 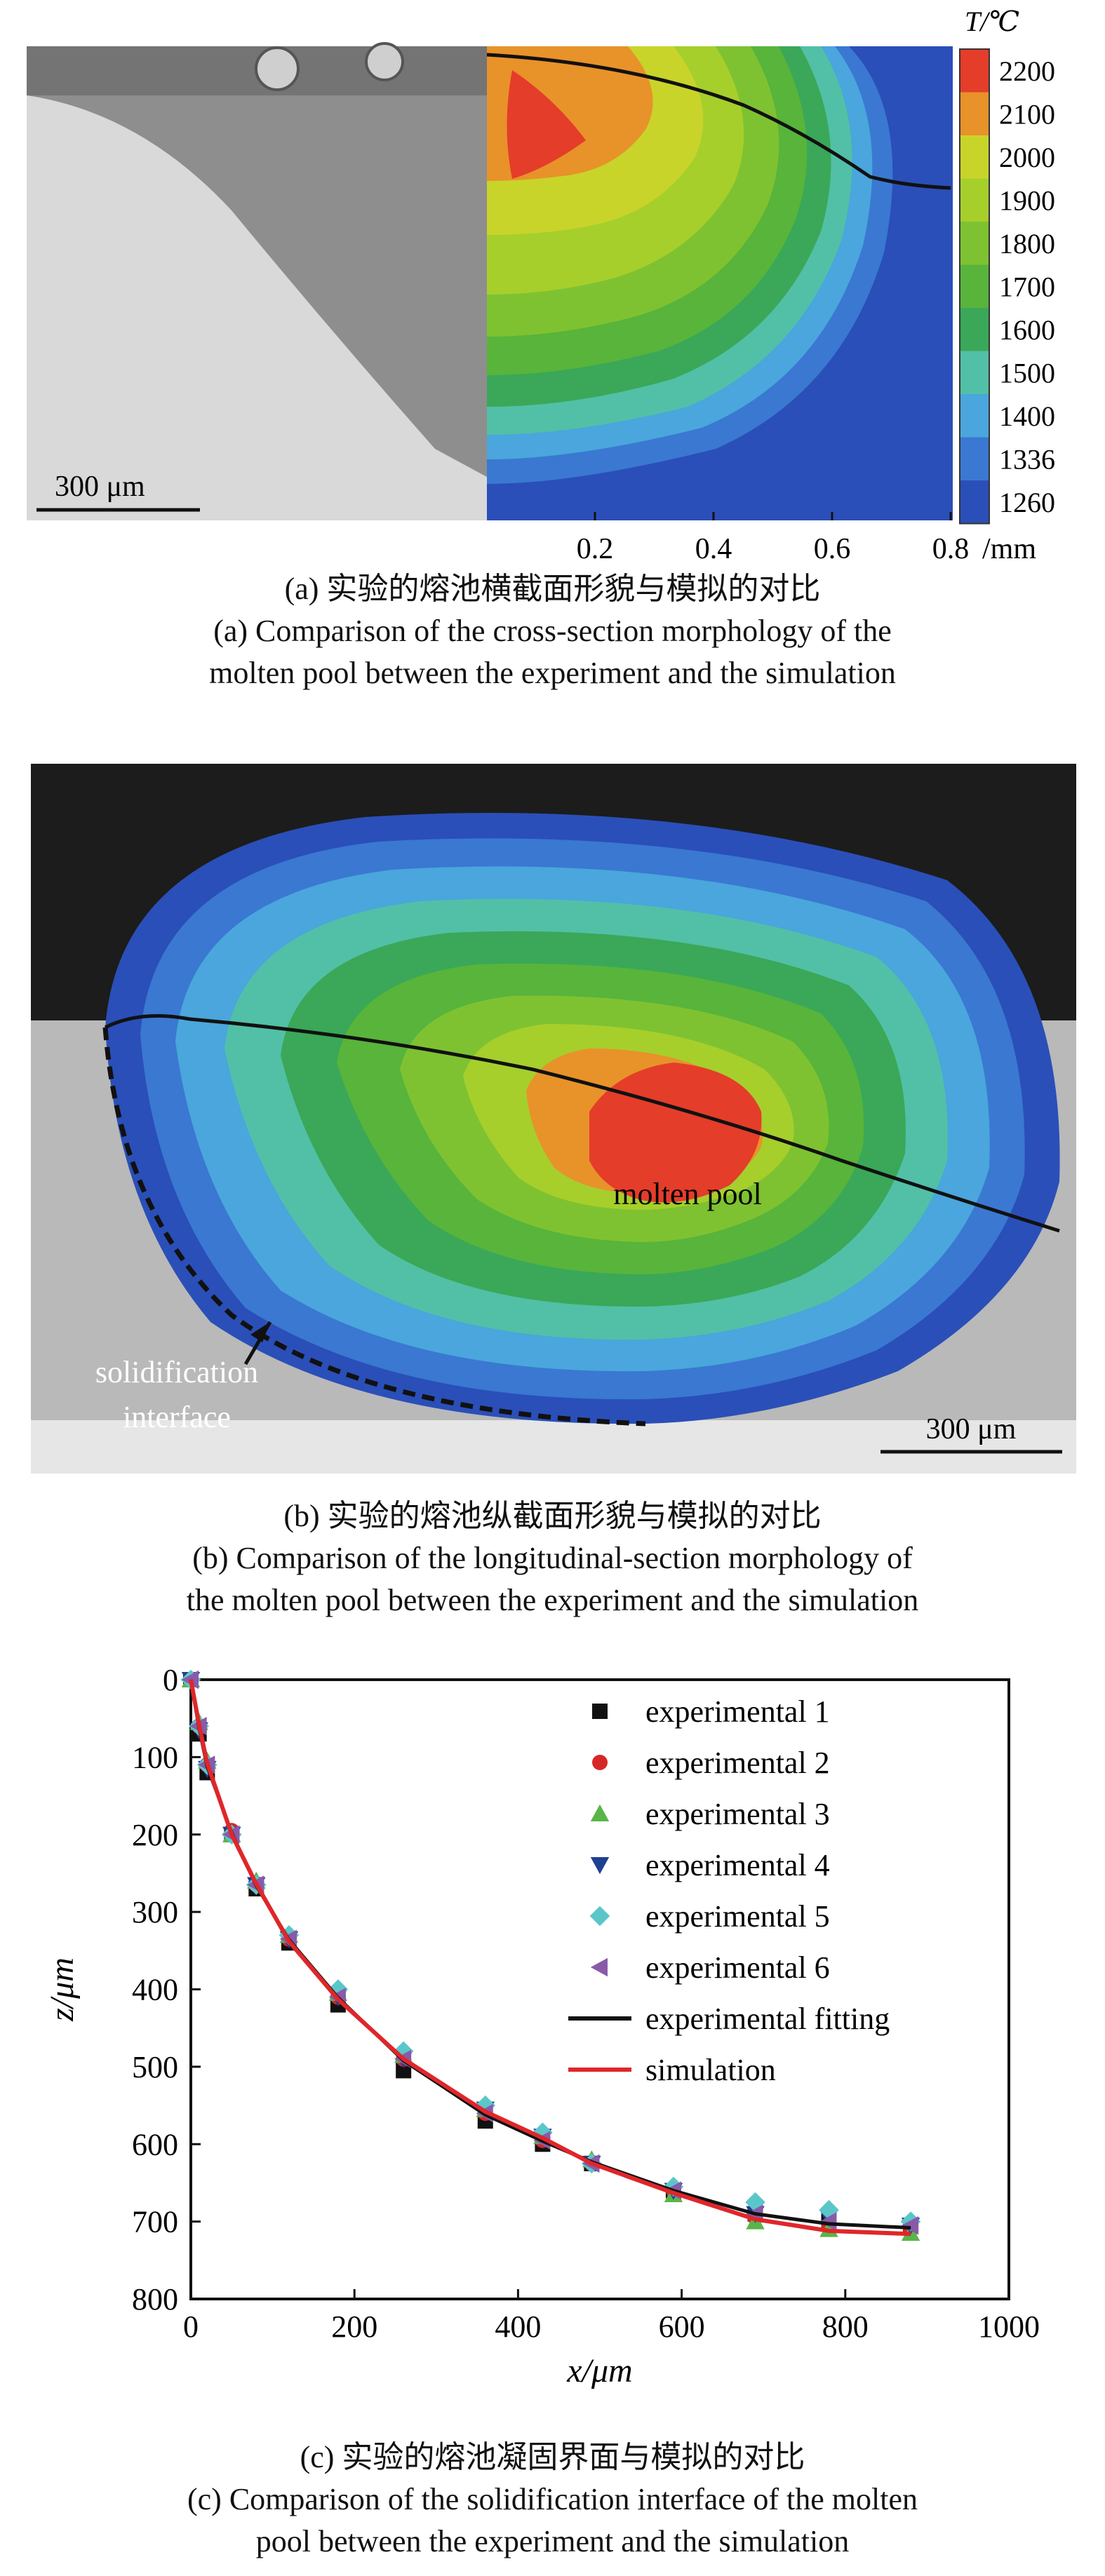 What do you see at coordinates (518, 2326) in the screenshot?
I see `x-tick-label: 400` at bounding box center [518, 2326].